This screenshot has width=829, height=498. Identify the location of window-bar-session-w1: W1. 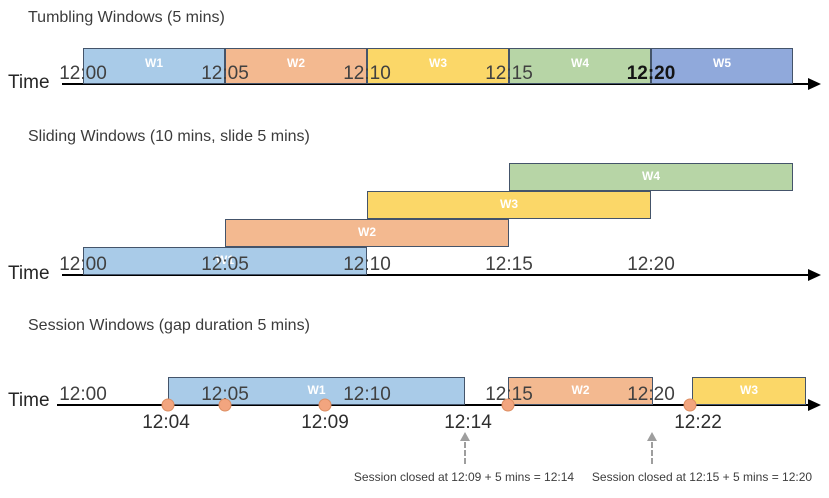
(316, 391).